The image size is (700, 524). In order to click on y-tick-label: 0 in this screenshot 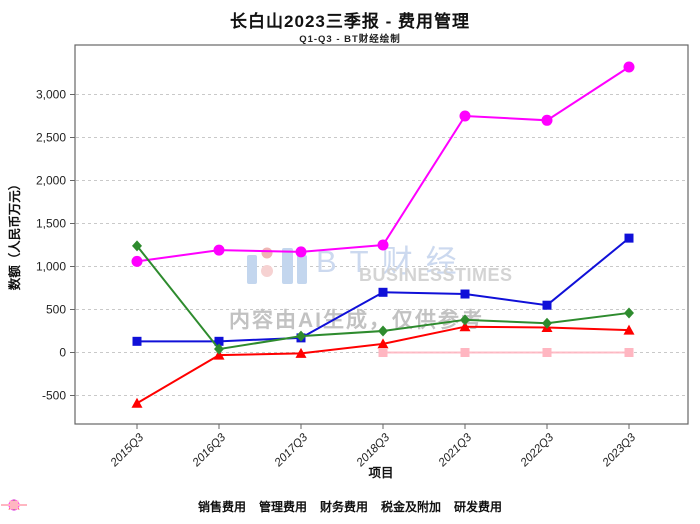, I will do `click(62, 353)`.